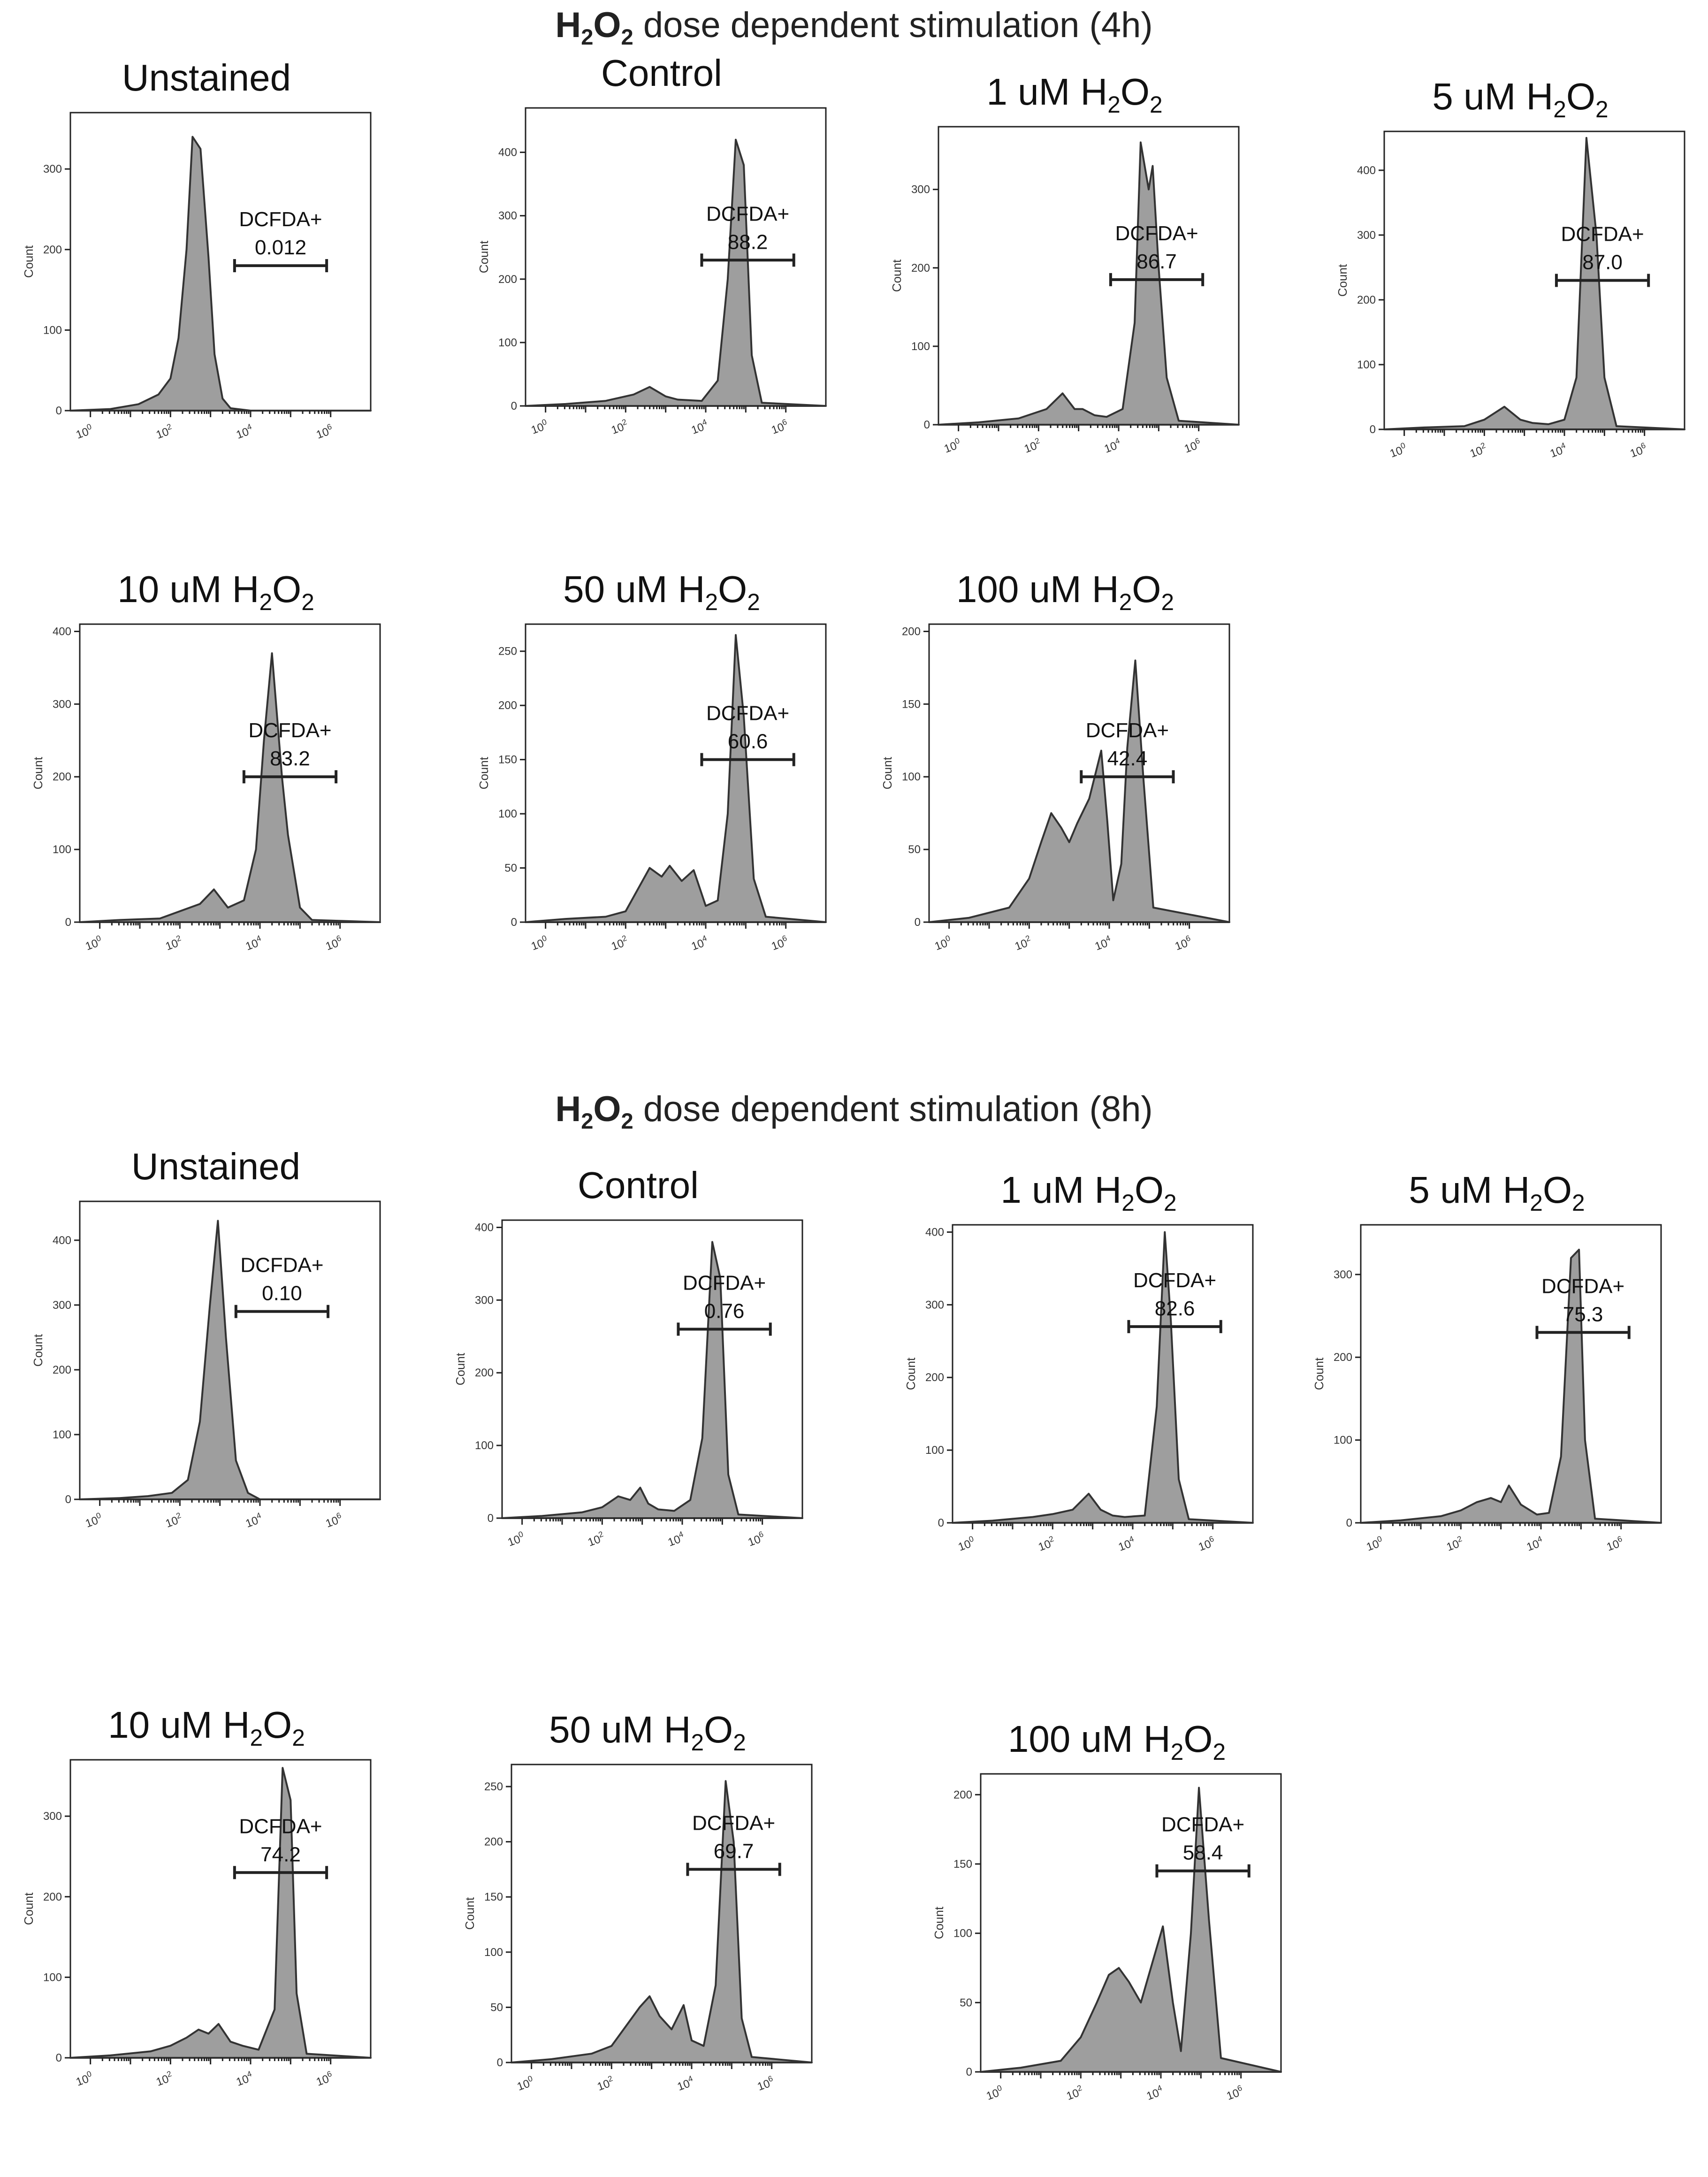 This screenshot has height=2177, width=1708. What do you see at coordinates (647, 1732) in the screenshot?
I see `panel-title: 50 uM H2O2` at bounding box center [647, 1732].